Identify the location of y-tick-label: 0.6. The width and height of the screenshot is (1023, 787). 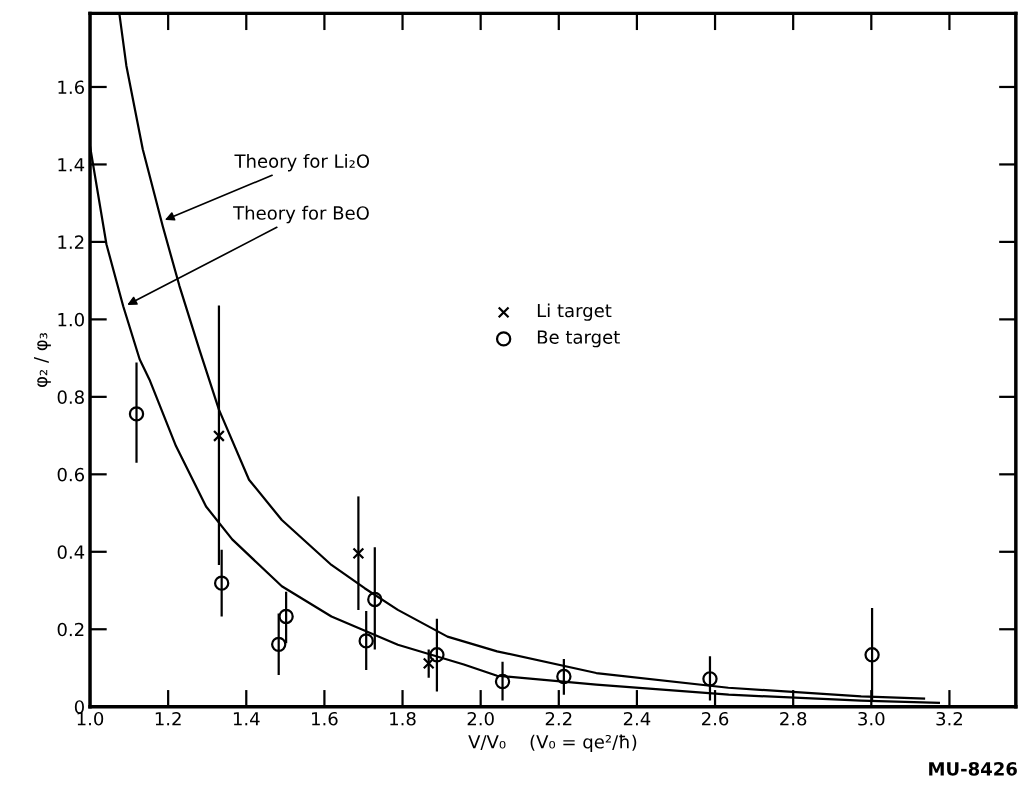
(71, 474).